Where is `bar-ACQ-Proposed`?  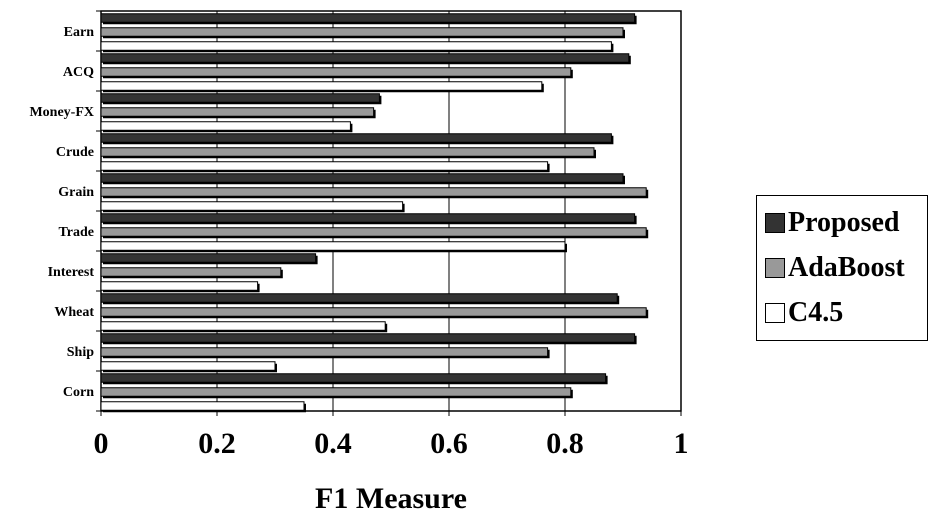 bar-ACQ-Proposed is located at coordinates (365, 58).